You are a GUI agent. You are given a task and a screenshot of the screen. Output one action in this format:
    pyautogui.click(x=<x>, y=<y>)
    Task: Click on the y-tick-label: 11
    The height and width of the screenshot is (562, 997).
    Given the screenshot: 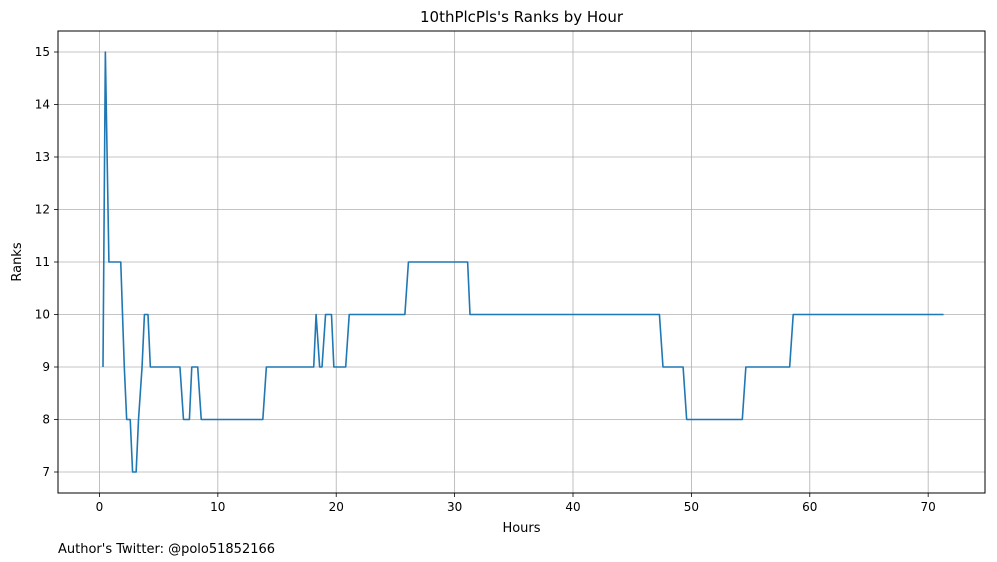 What is the action you would take?
    pyautogui.click(x=42, y=262)
    